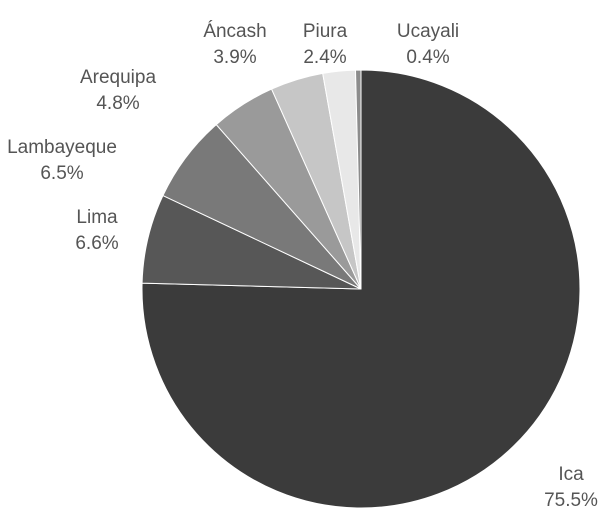  I want to click on slice-value-label: 2.4%, so click(324, 57).